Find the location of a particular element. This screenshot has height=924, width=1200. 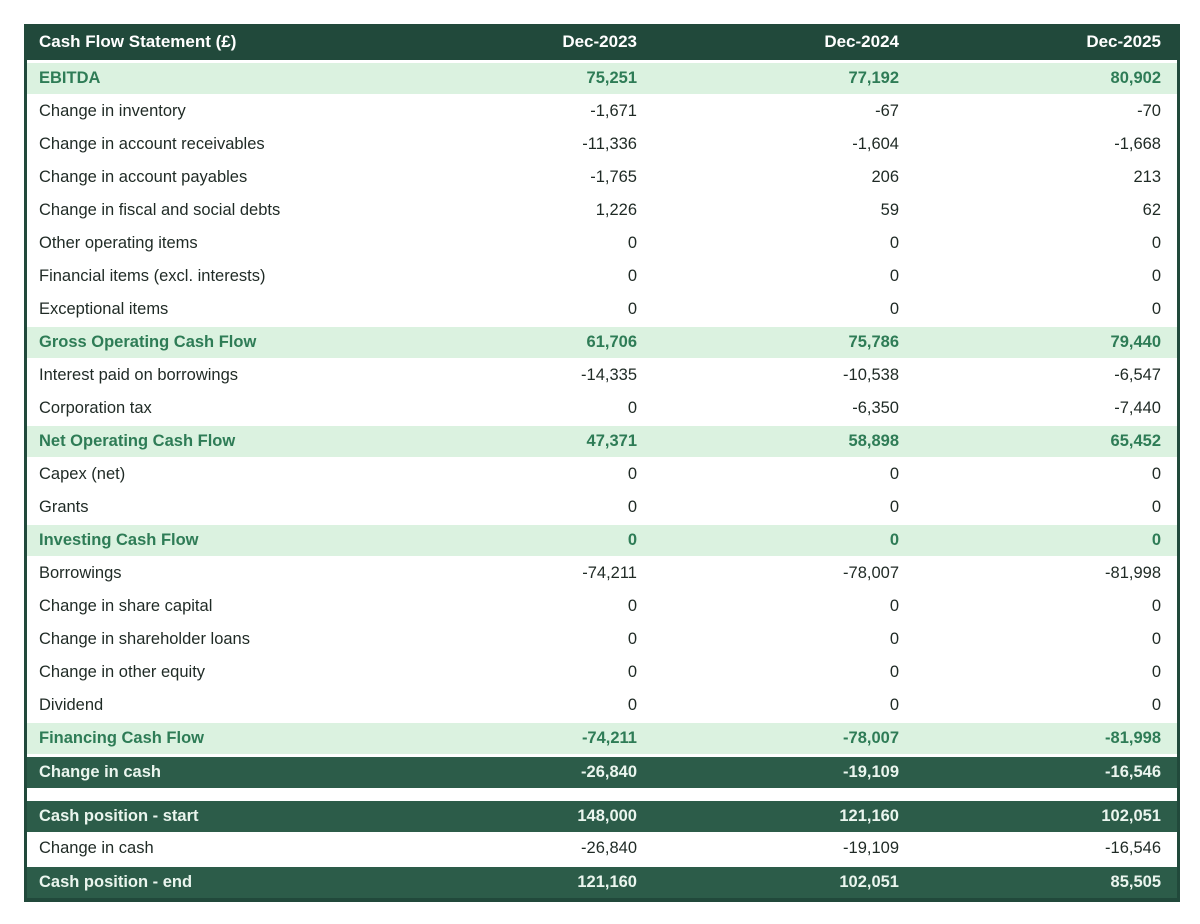

row-value: -1,765 is located at coordinates (613, 177).